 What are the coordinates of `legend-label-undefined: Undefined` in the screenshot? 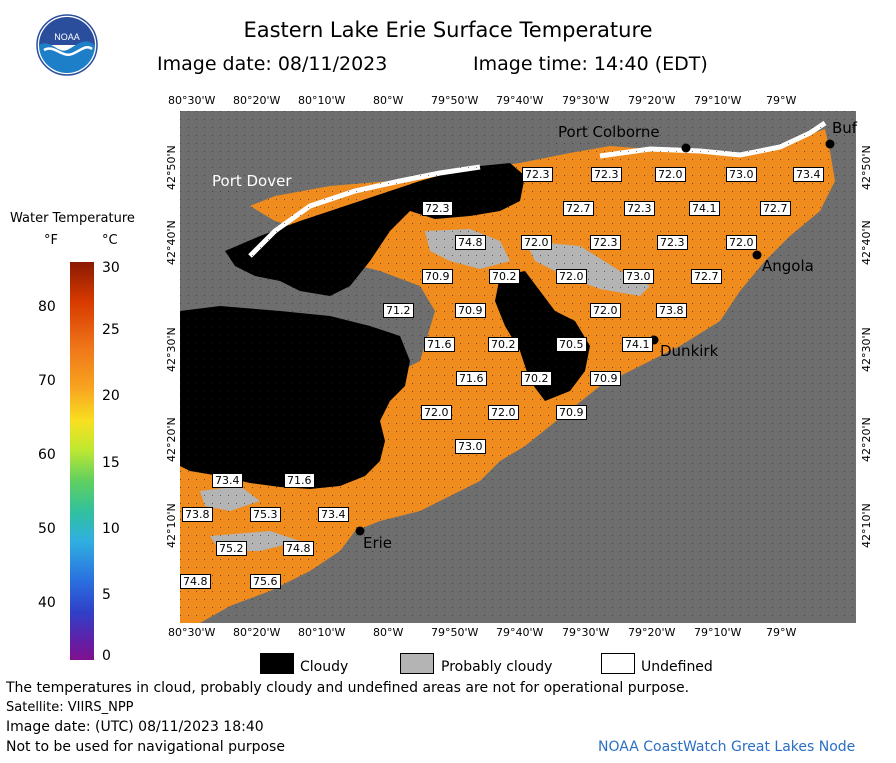 It's located at (677, 667).